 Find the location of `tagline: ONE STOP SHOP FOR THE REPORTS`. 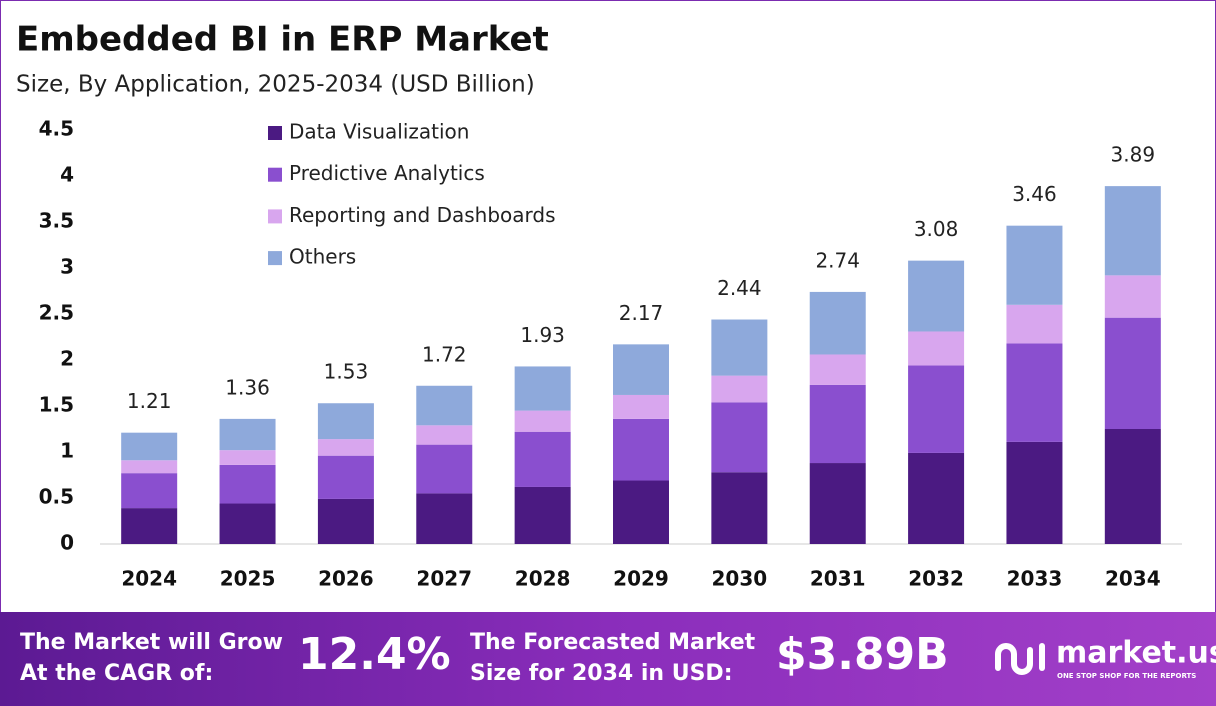

tagline: ONE STOP SHOP FOR THE REPORTS is located at coordinates (1126, 676).